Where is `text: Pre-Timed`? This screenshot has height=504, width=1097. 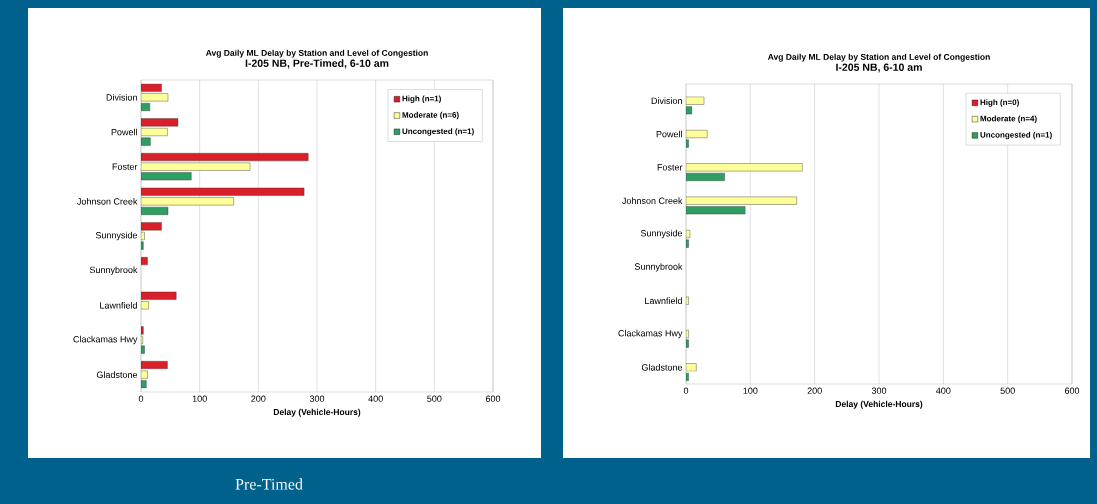
text: Pre-Timed is located at coordinates (269, 484).